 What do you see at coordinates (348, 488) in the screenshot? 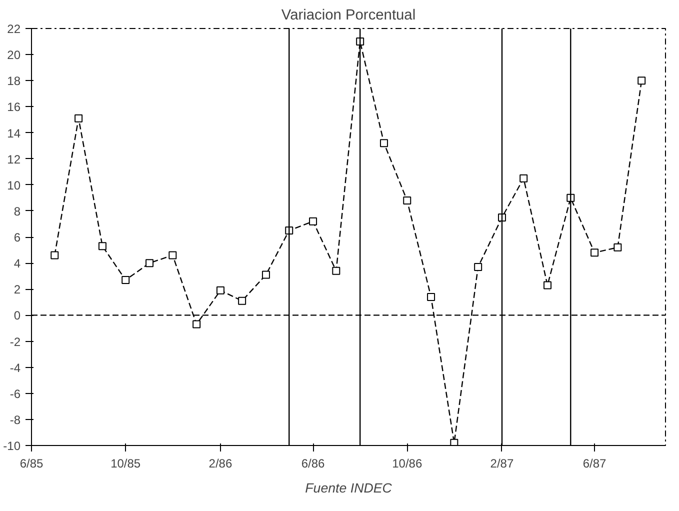
I see `source-note: Fuente INDEC` at bounding box center [348, 488].